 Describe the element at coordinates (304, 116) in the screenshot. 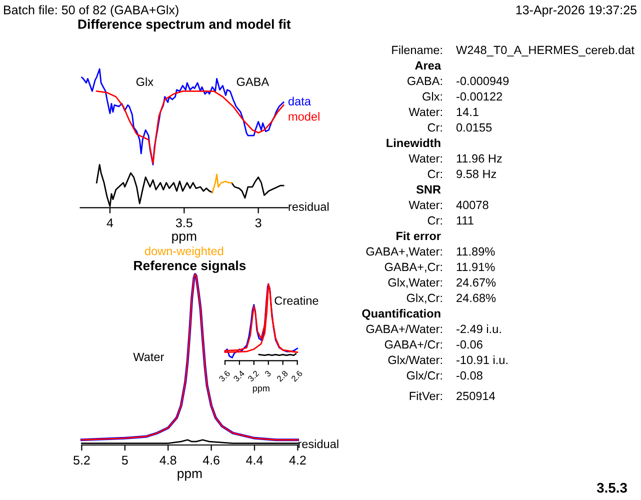

I see `series-label: model` at that location.